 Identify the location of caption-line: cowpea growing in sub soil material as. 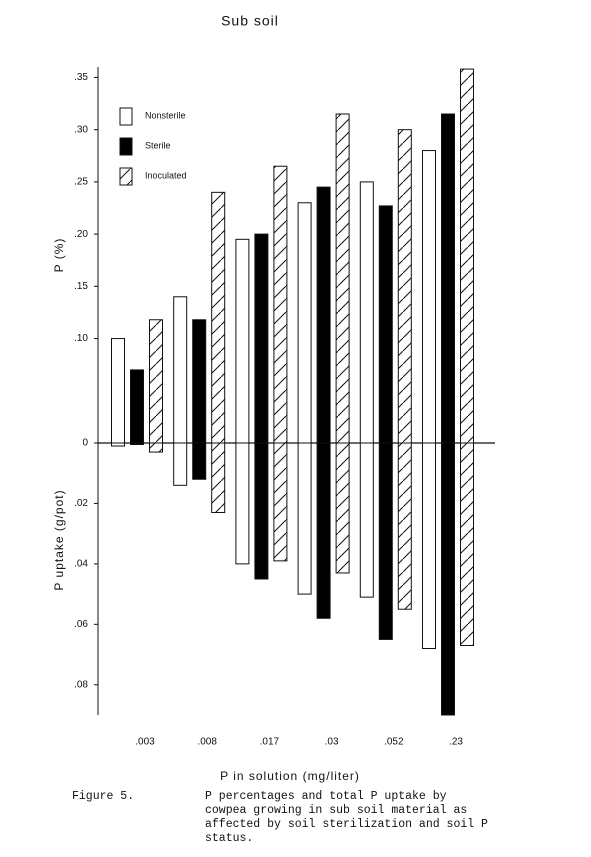
(336, 810).